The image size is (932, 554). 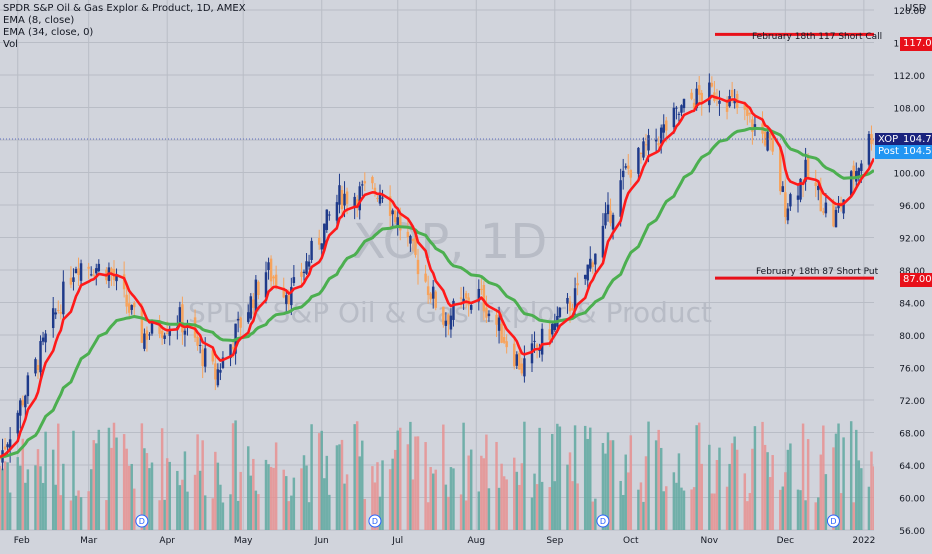 I want to click on legend-volume: Vol, so click(x=10, y=44).